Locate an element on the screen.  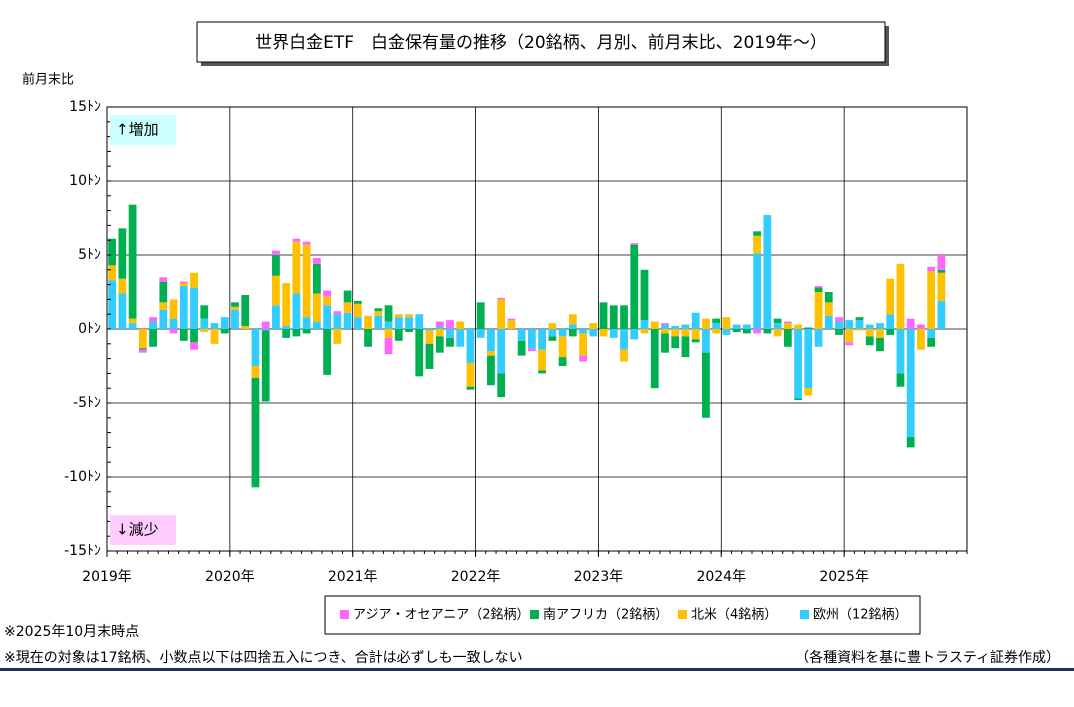
title-box is located at coordinates (541, 42).